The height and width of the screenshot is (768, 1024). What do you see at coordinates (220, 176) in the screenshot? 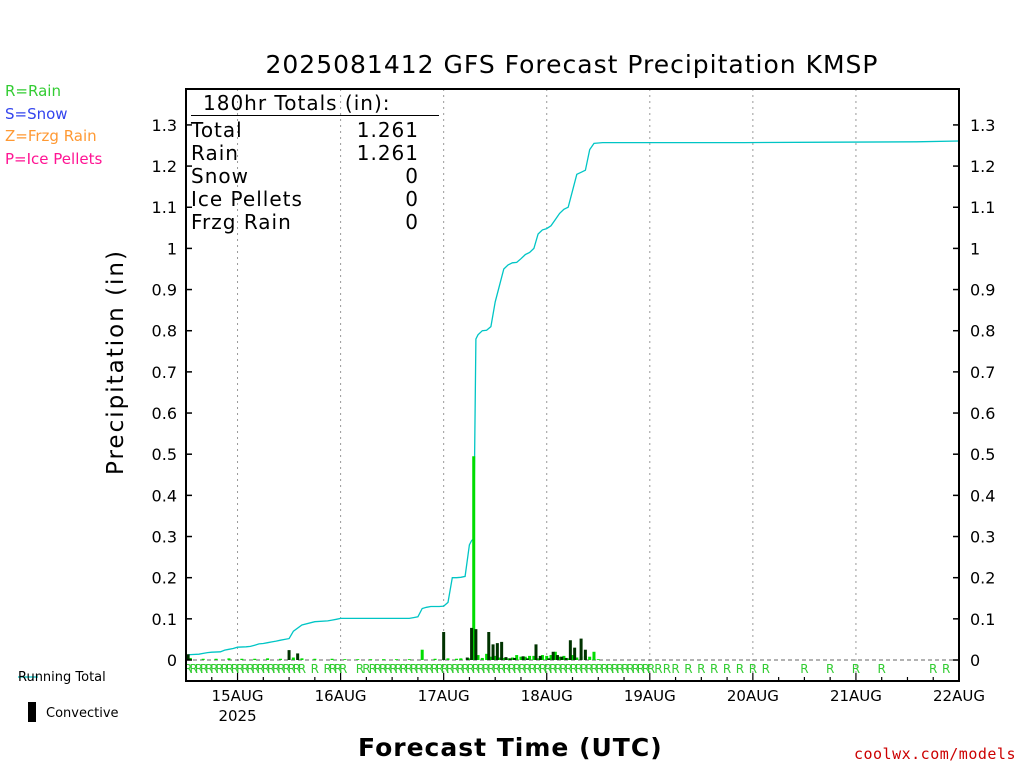
I see `totals-label: Snow` at bounding box center [220, 176].